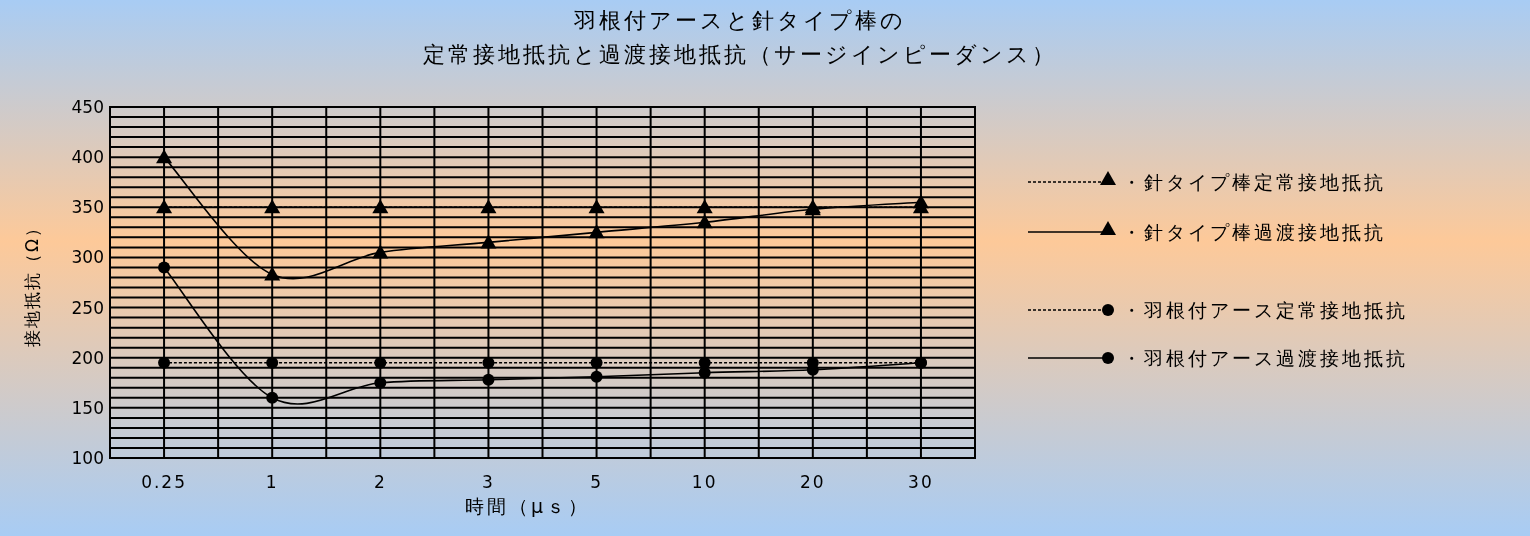  What do you see at coordinates (704, 482) in the screenshot?
I see `x-tick-label: 10` at bounding box center [704, 482].